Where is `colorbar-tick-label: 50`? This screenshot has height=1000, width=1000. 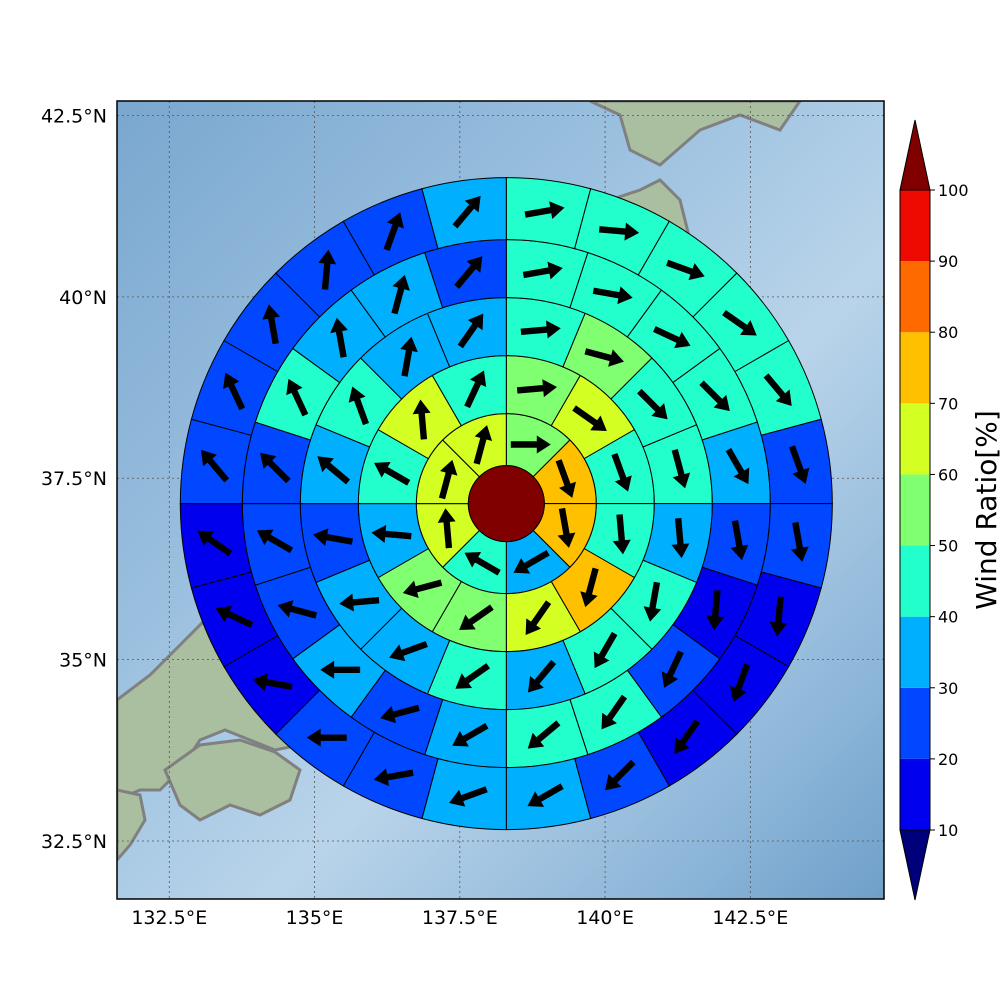 colorbar-tick-label: 50 is located at coordinates (948, 546).